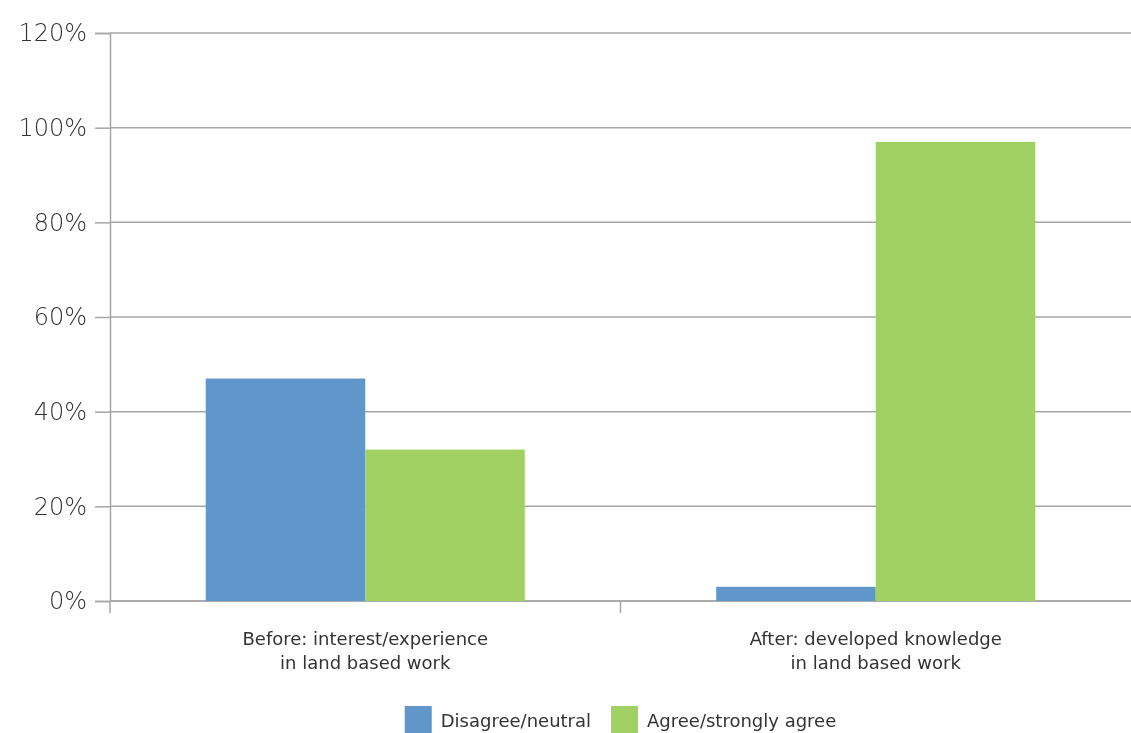 The height and width of the screenshot is (733, 1131). What do you see at coordinates (60, 506) in the screenshot?
I see `y-tick-label: 20%` at bounding box center [60, 506].